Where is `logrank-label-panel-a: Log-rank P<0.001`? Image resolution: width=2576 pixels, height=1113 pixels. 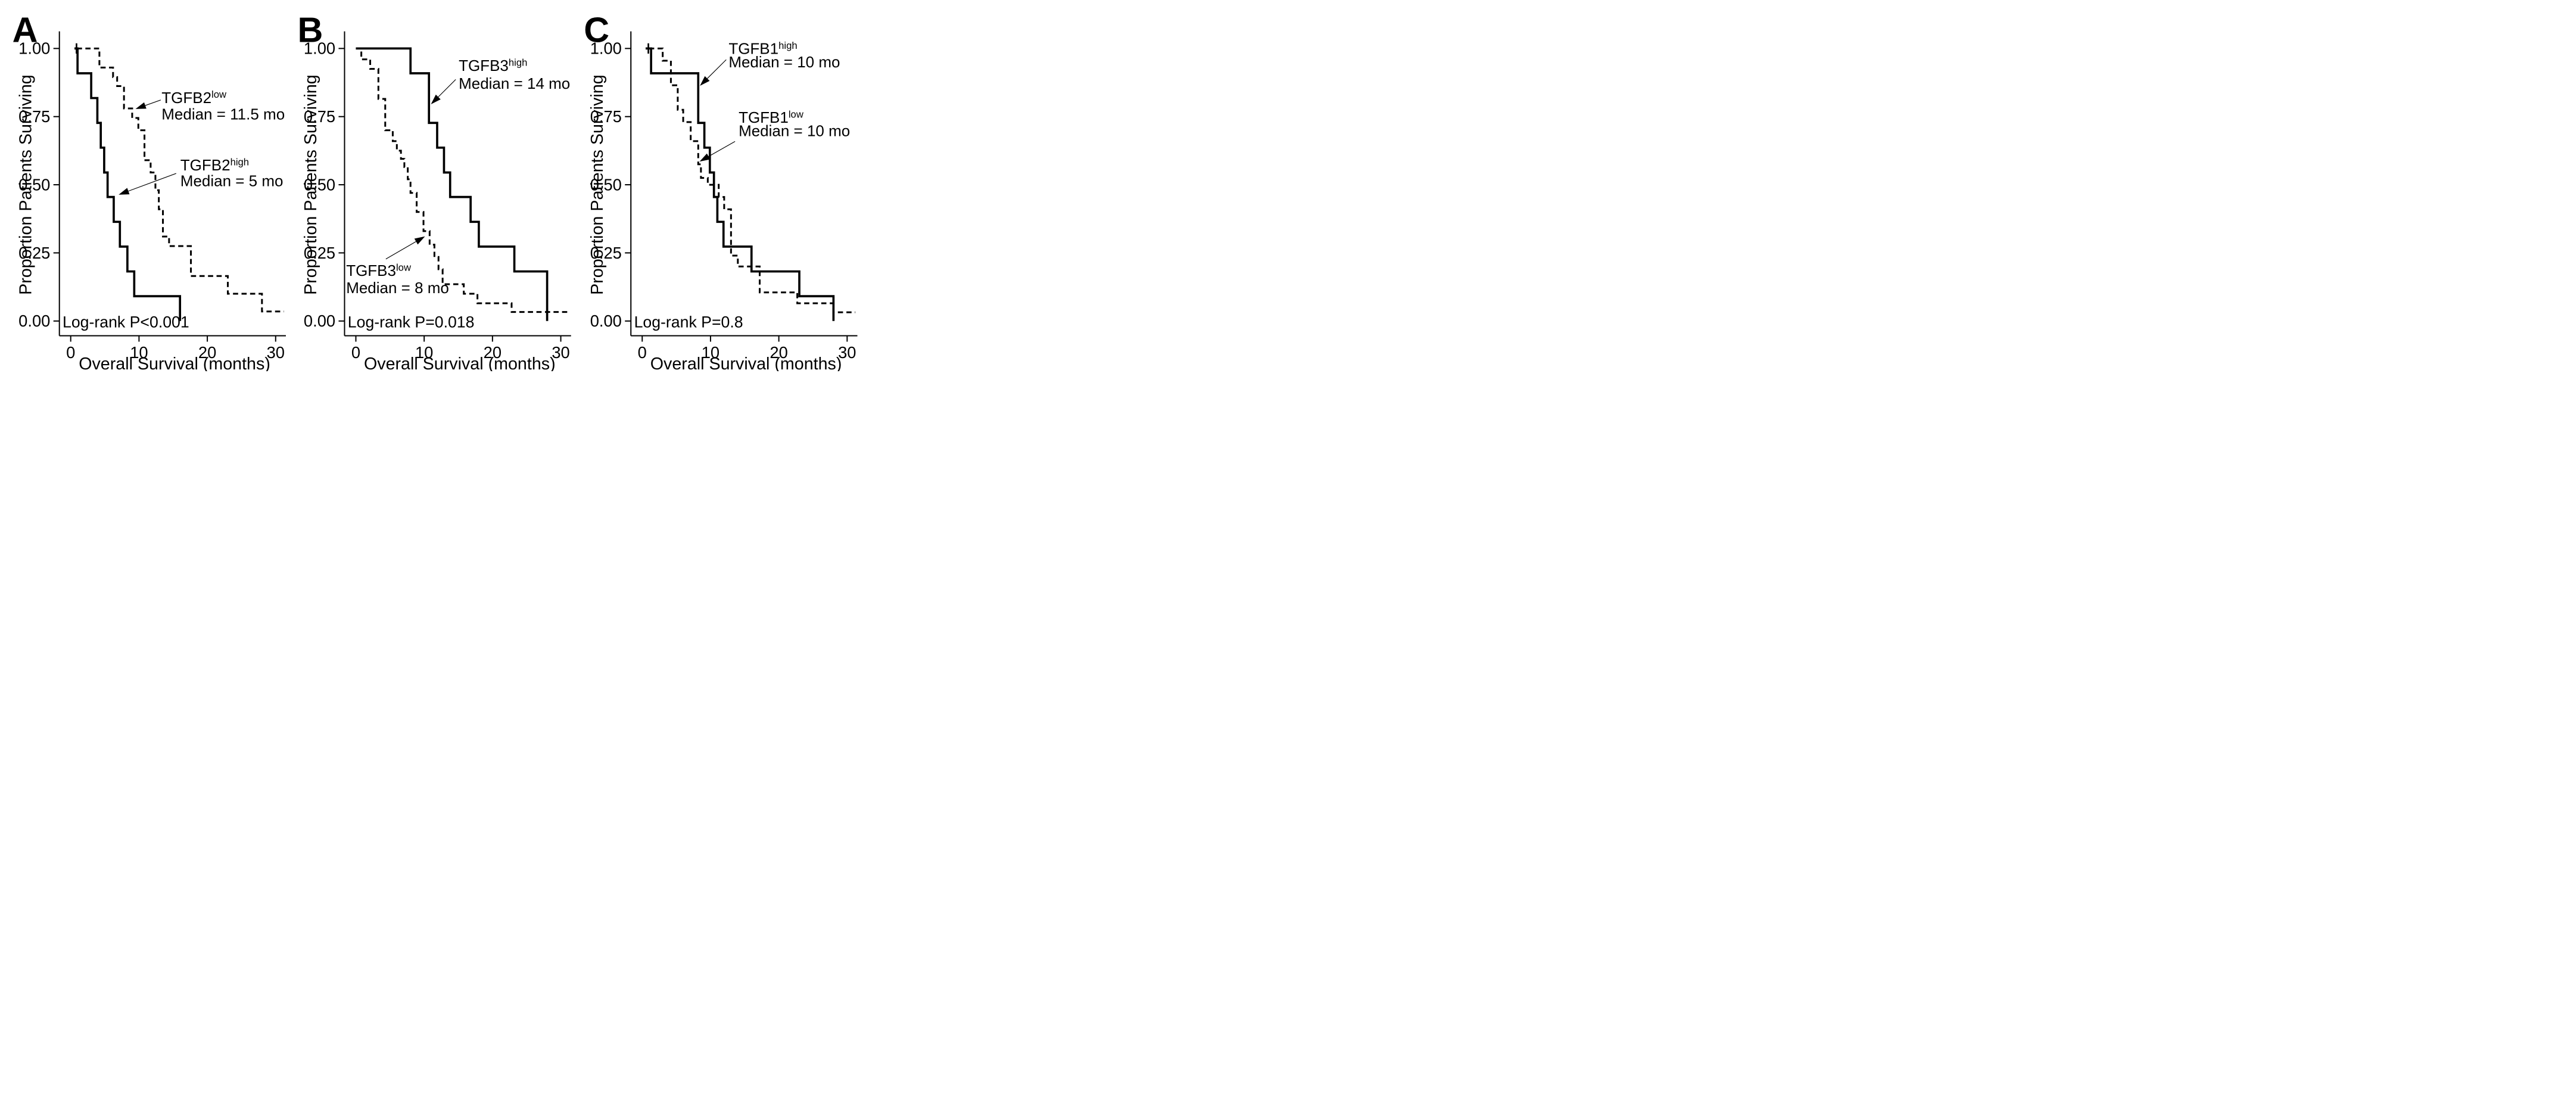
logrank-label-panel-a: Log-rank P<0.001 is located at coordinates (126, 322).